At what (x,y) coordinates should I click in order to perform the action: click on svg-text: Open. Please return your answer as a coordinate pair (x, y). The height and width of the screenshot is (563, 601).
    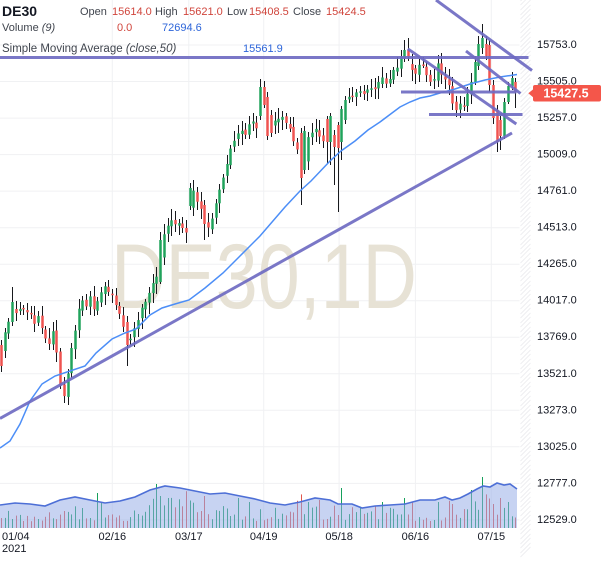
    Looking at the image, I should click on (93, 12).